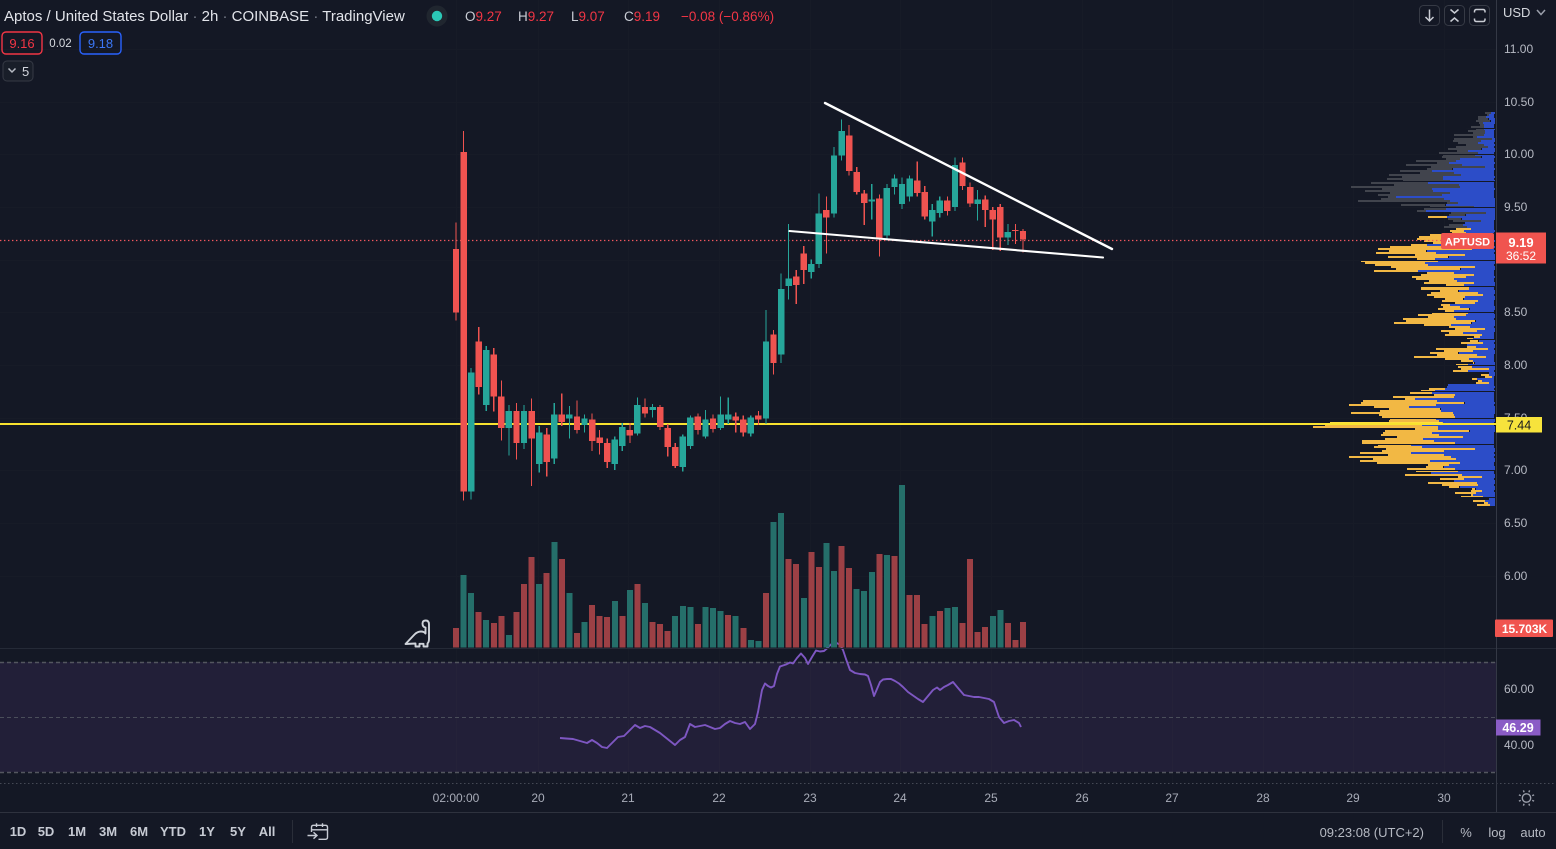 The height and width of the screenshot is (849, 1556). What do you see at coordinates (1516, 12) in the screenshot?
I see `svg-text: USD` at bounding box center [1516, 12].